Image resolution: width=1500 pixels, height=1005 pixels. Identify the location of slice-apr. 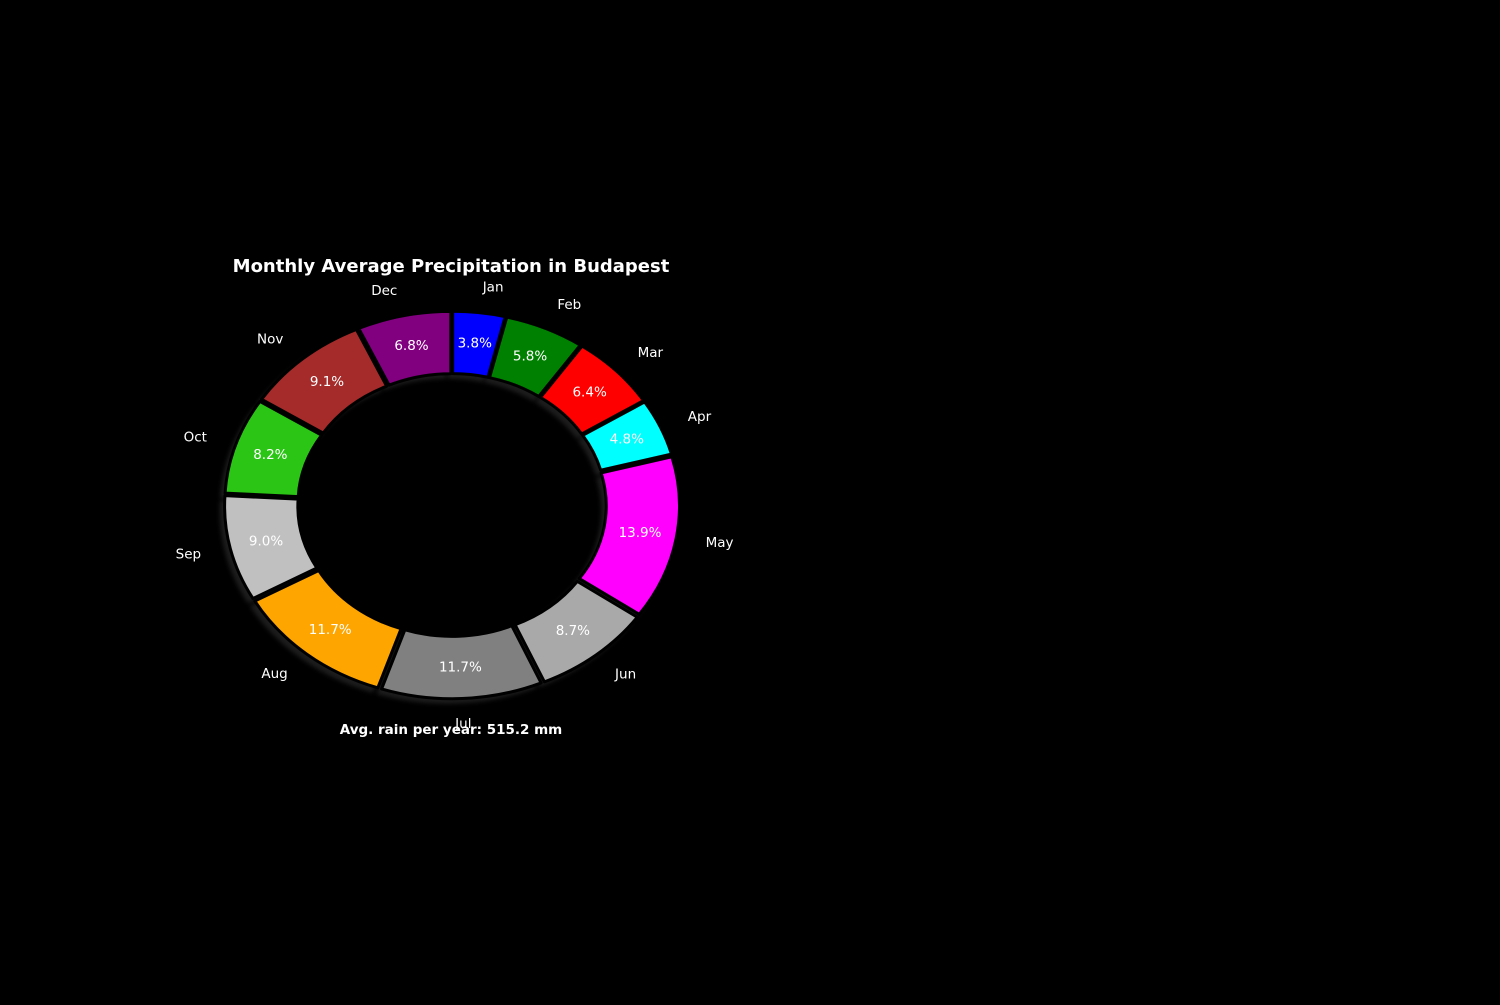
(627, 436).